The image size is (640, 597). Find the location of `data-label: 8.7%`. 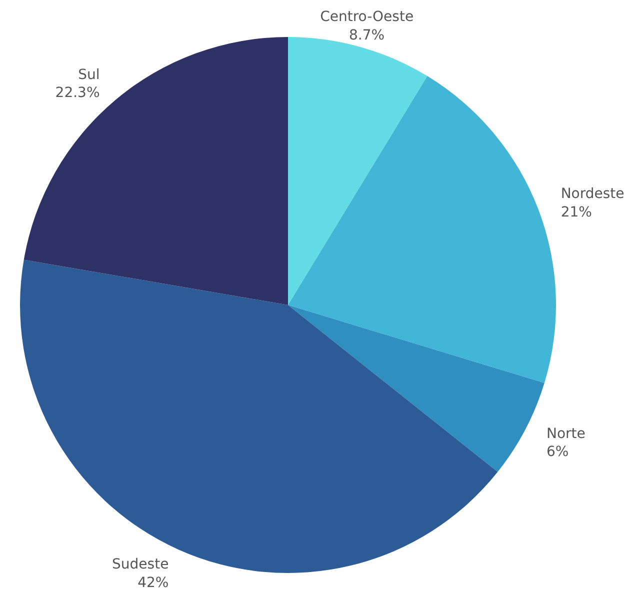

data-label: 8.7% is located at coordinates (367, 35).